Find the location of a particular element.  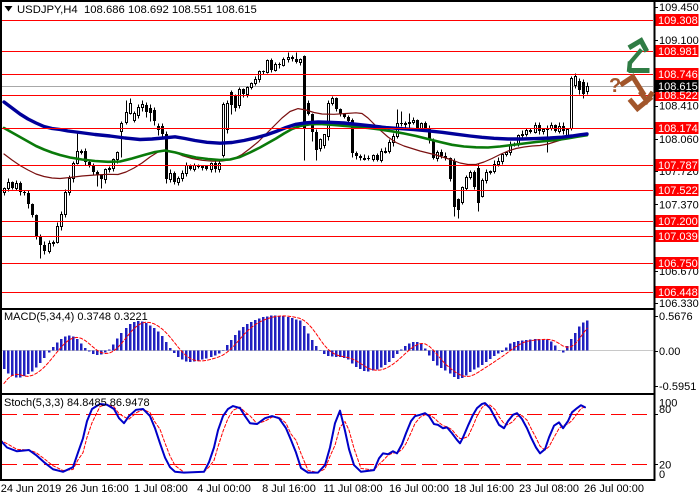

svg-text: 0.00 is located at coordinates (669, 352).